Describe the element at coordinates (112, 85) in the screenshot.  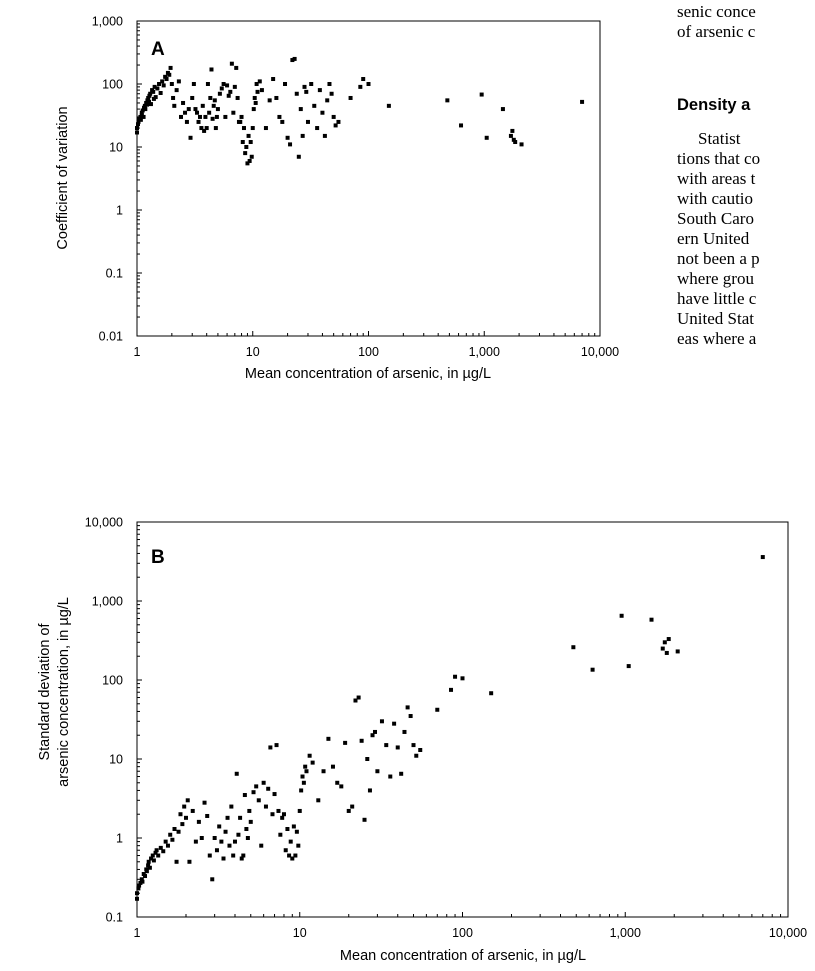
I see `y-tick-label: 100` at that location.